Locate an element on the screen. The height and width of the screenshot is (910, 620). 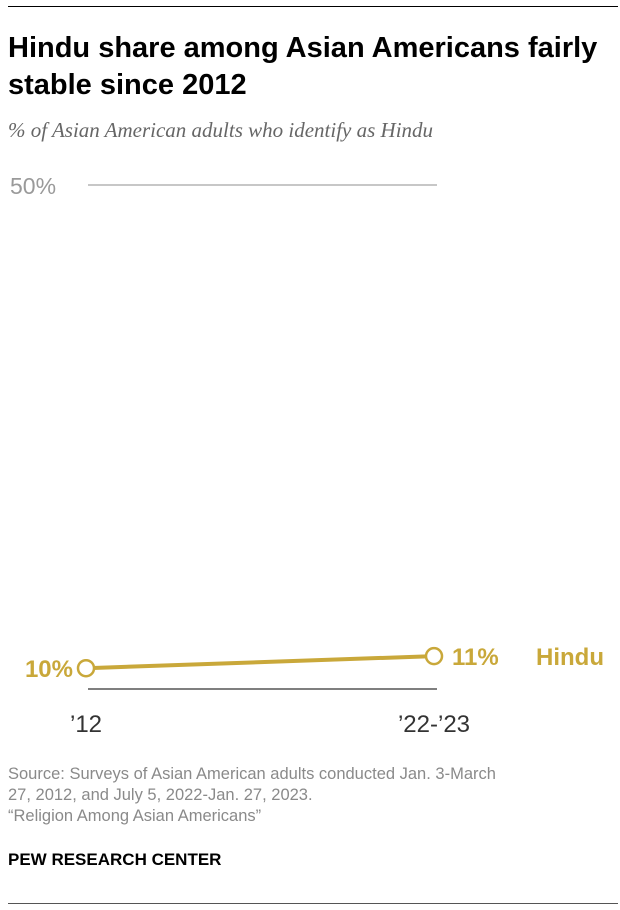
series-line-hindu is located at coordinates (260, 662).